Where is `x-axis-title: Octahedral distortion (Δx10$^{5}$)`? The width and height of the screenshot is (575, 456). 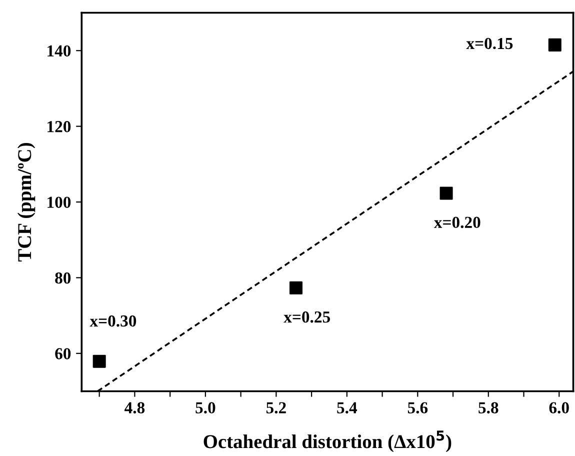 x-axis-title: Octahedral distortion (Δx10$^{5}$) is located at coordinates (328, 441).